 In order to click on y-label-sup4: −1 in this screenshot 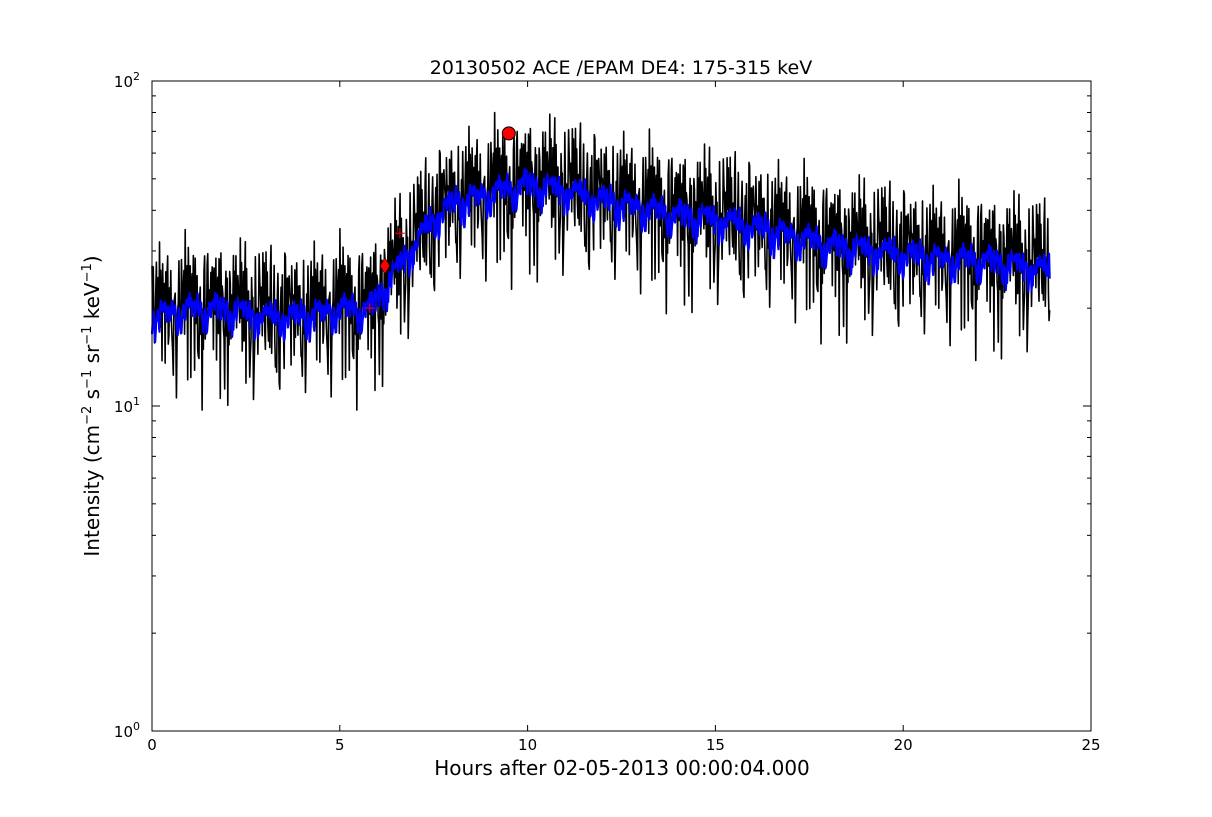, I will do `click(87, 272)`.